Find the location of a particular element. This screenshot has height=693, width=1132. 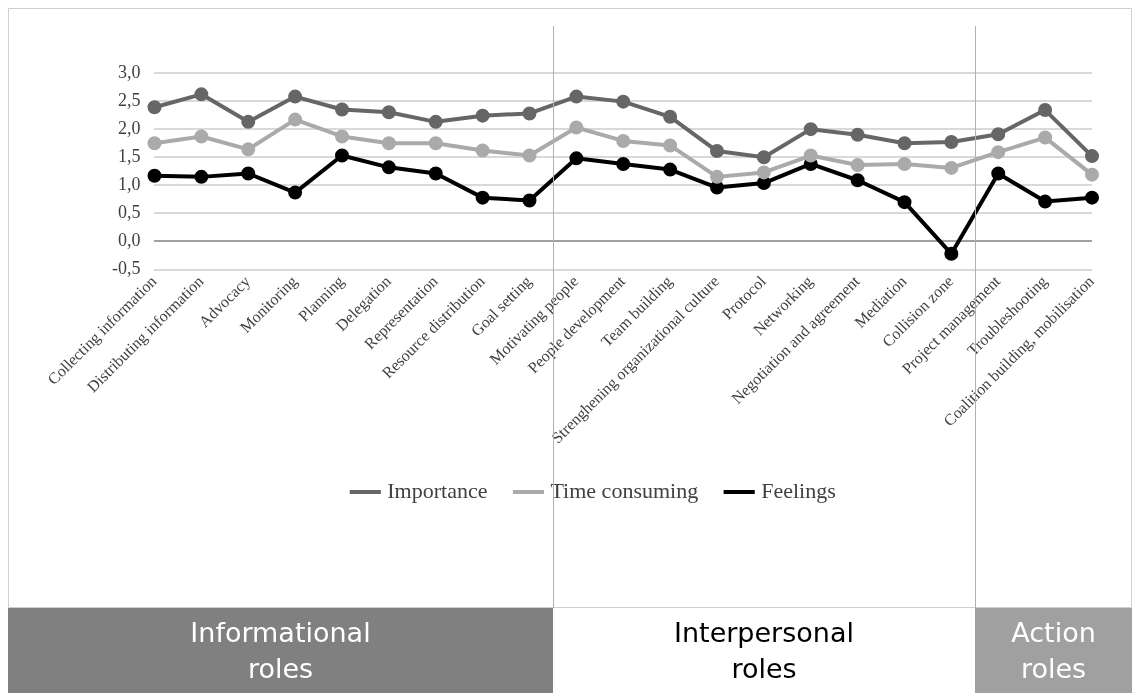

legend-label: Feelings is located at coordinates (798, 490).